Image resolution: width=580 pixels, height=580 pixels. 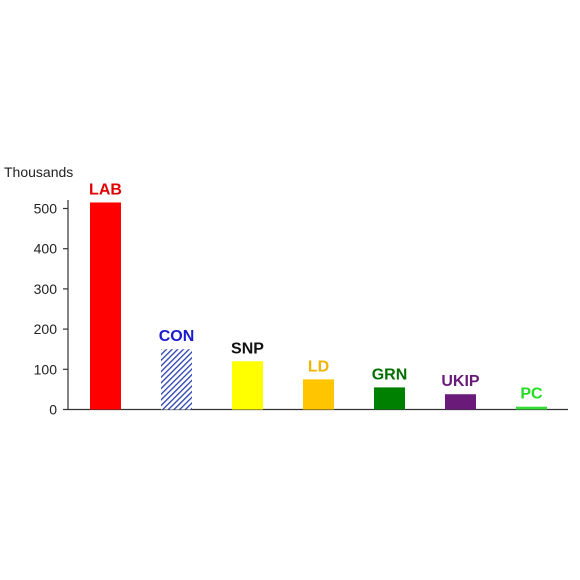 What do you see at coordinates (105, 189) in the screenshot?
I see `bar-label-lab: LAB` at bounding box center [105, 189].